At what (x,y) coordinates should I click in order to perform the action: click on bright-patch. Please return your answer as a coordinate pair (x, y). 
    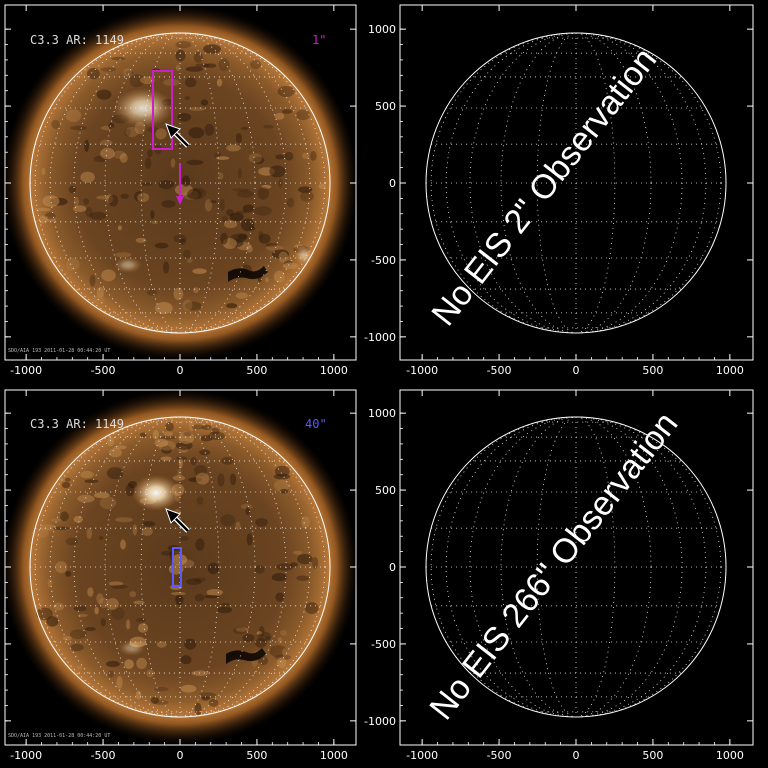
    Looking at the image, I should click on (304, 255).